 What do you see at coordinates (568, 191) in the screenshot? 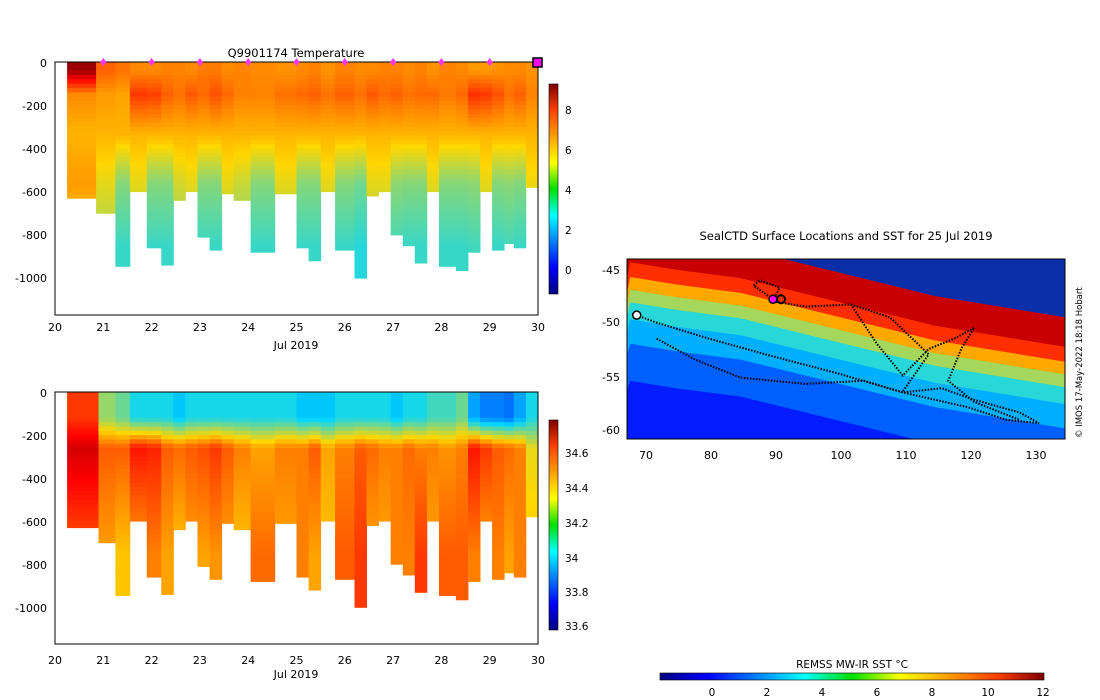
I see `colorbar-tick: 4` at bounding box center [568, 191].